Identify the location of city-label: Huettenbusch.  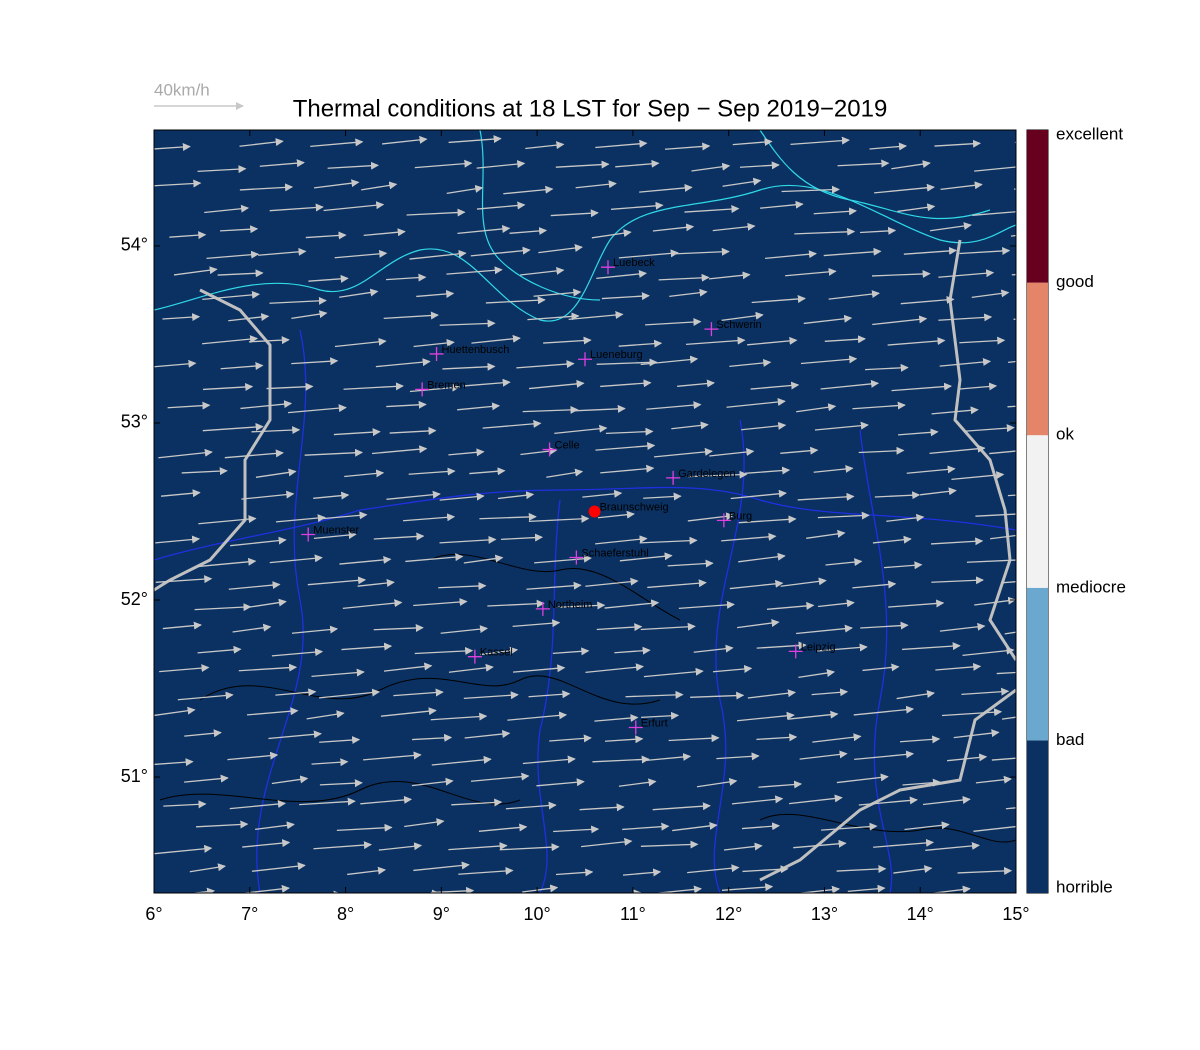
(476, 350).